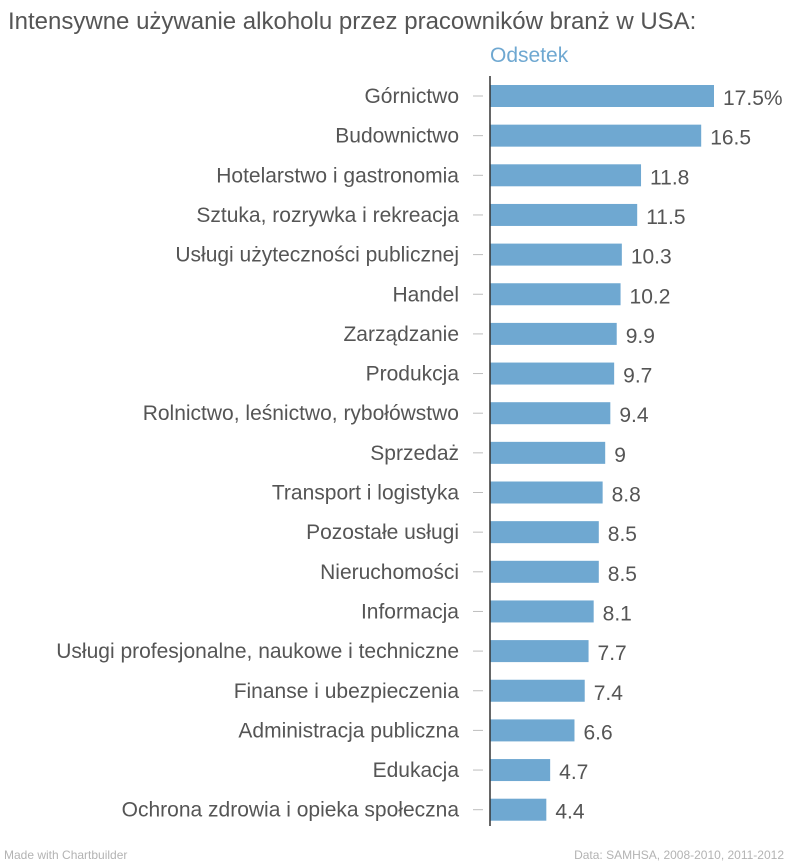 The width and height of the screenshot is (800, 866). I want to click on value-label: 7.7, so click(612, 653).